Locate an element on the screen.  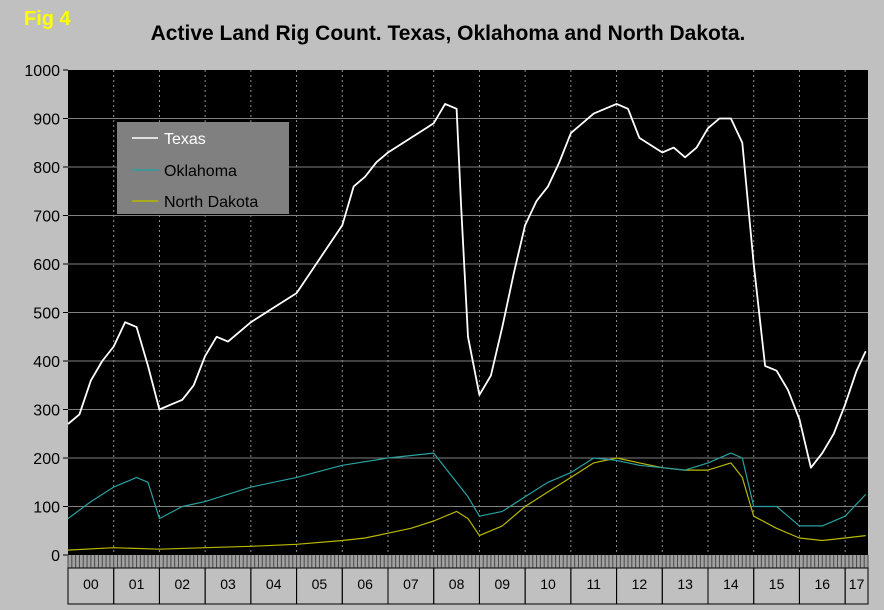
series-line-oklahoma is located at coordinates (467, 489).